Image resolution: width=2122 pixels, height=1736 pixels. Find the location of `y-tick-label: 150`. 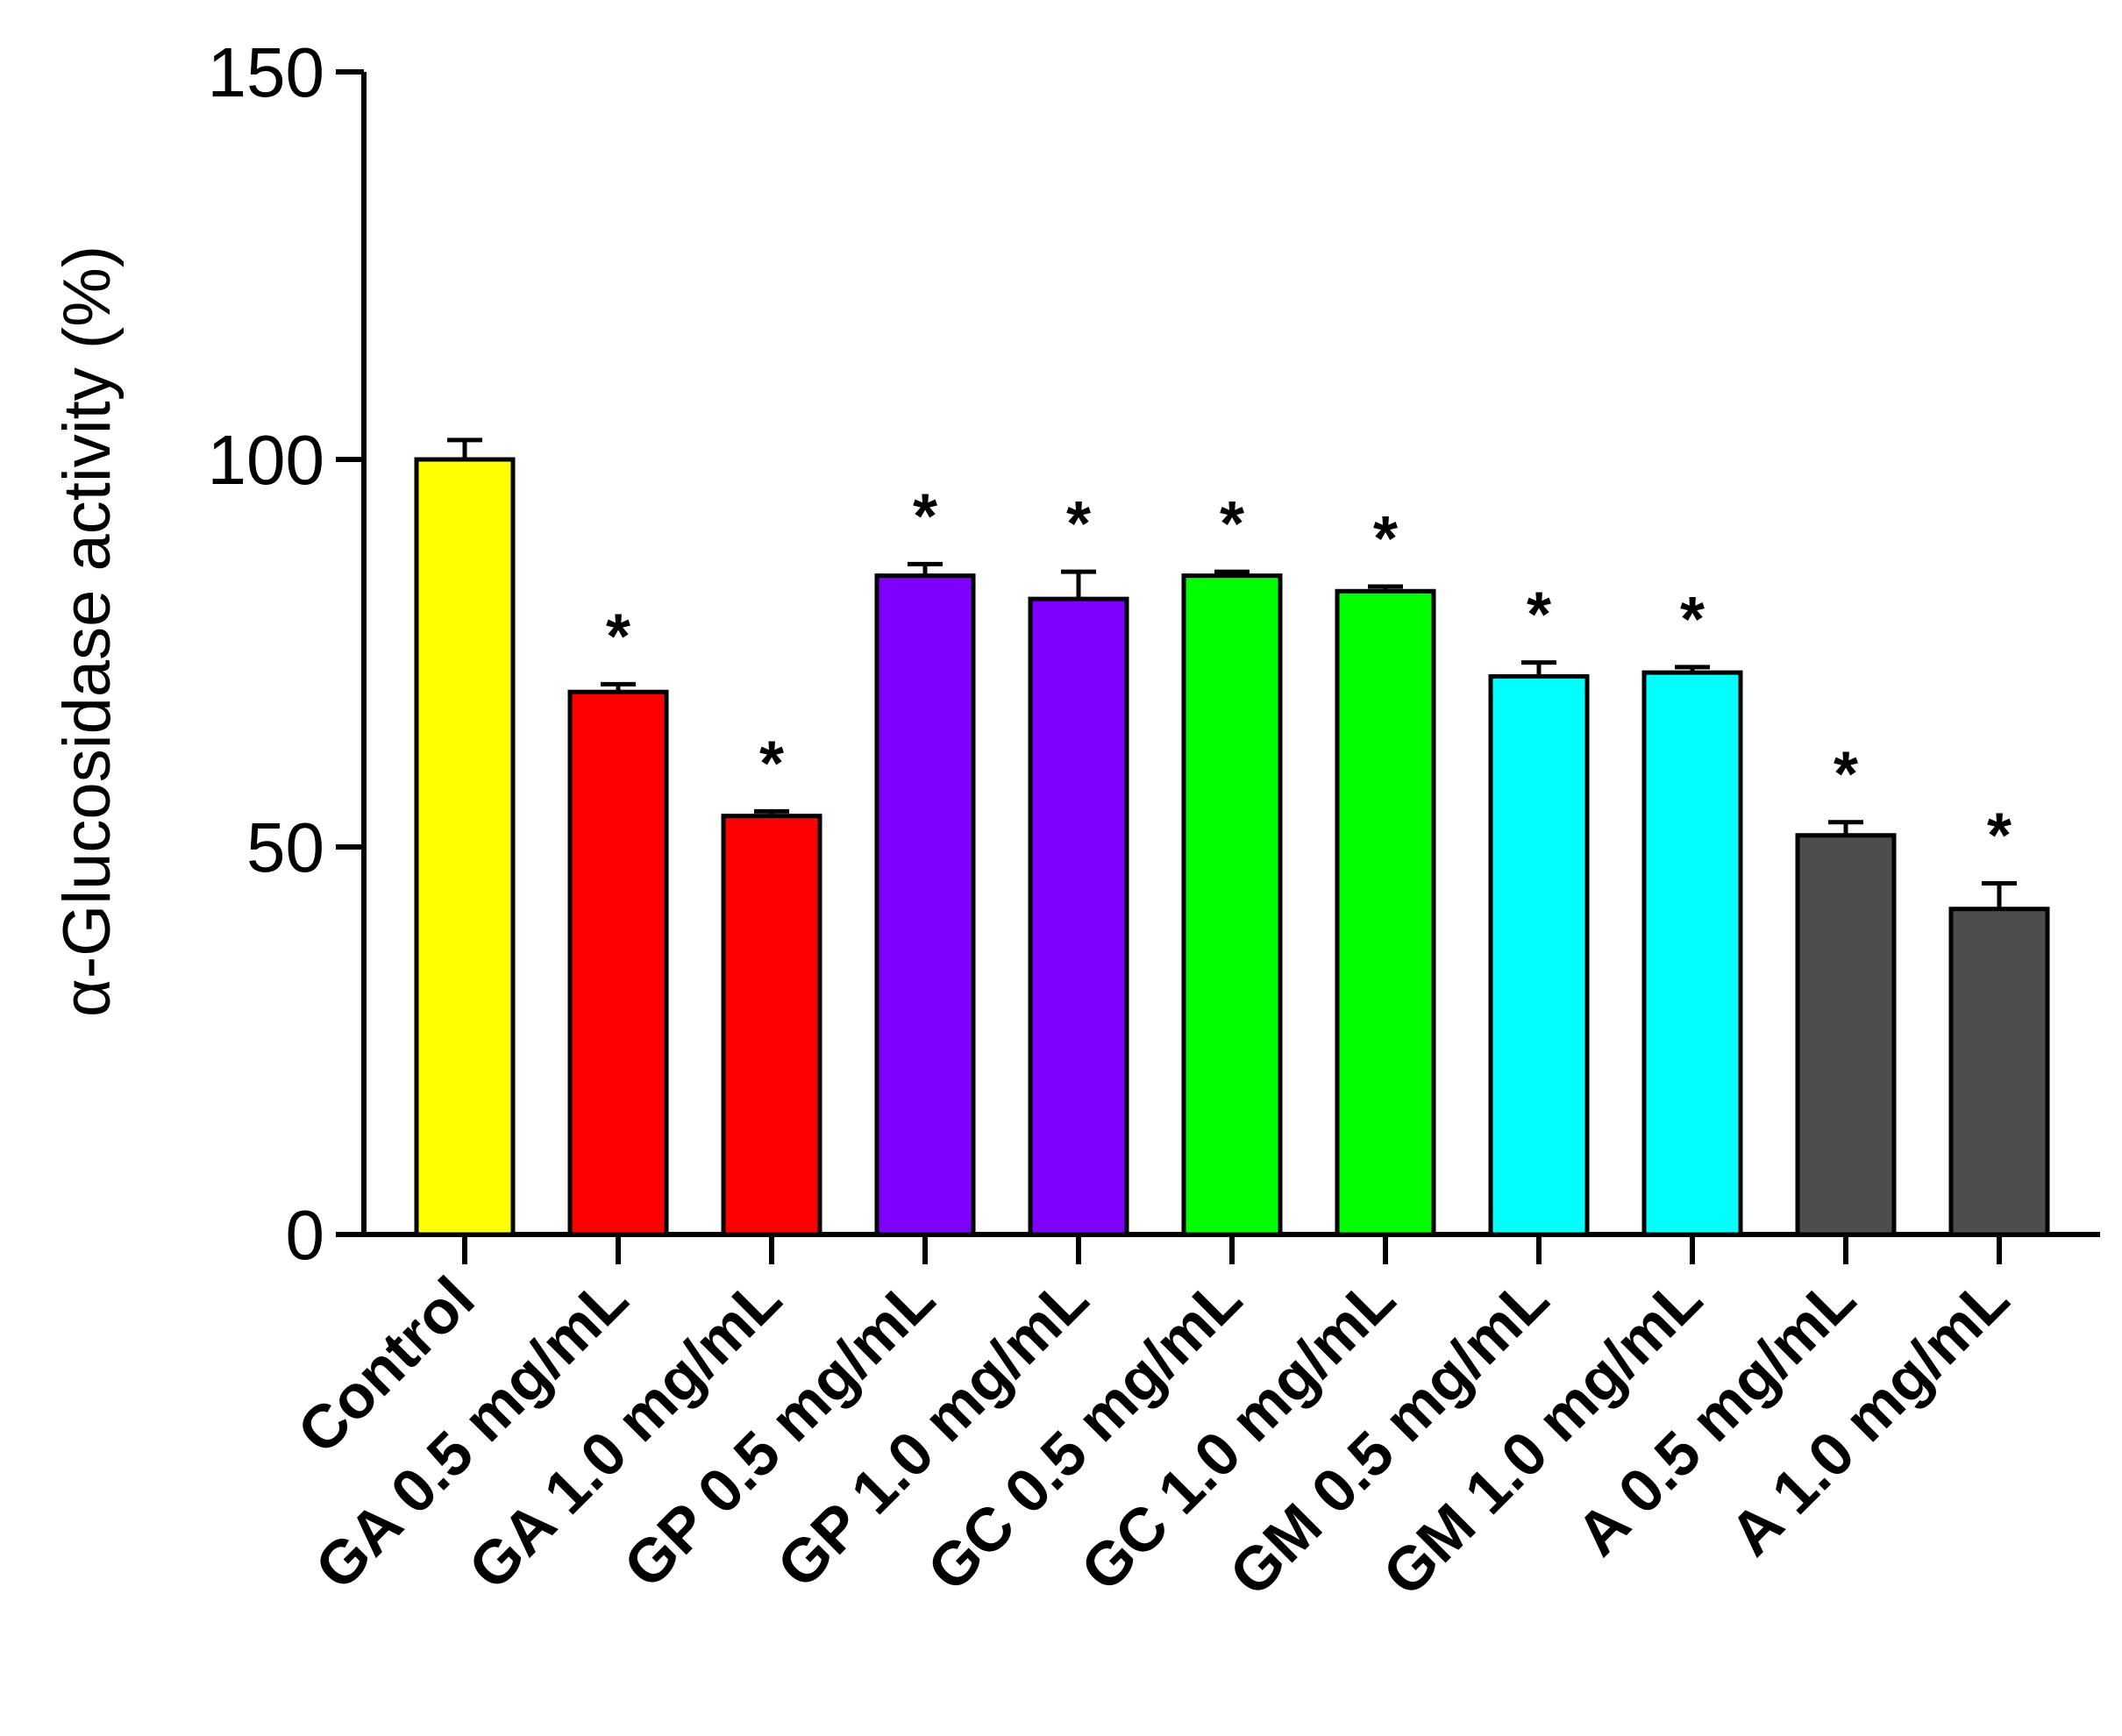

y-tick-label: 150 is located at coordinates (266, 72).